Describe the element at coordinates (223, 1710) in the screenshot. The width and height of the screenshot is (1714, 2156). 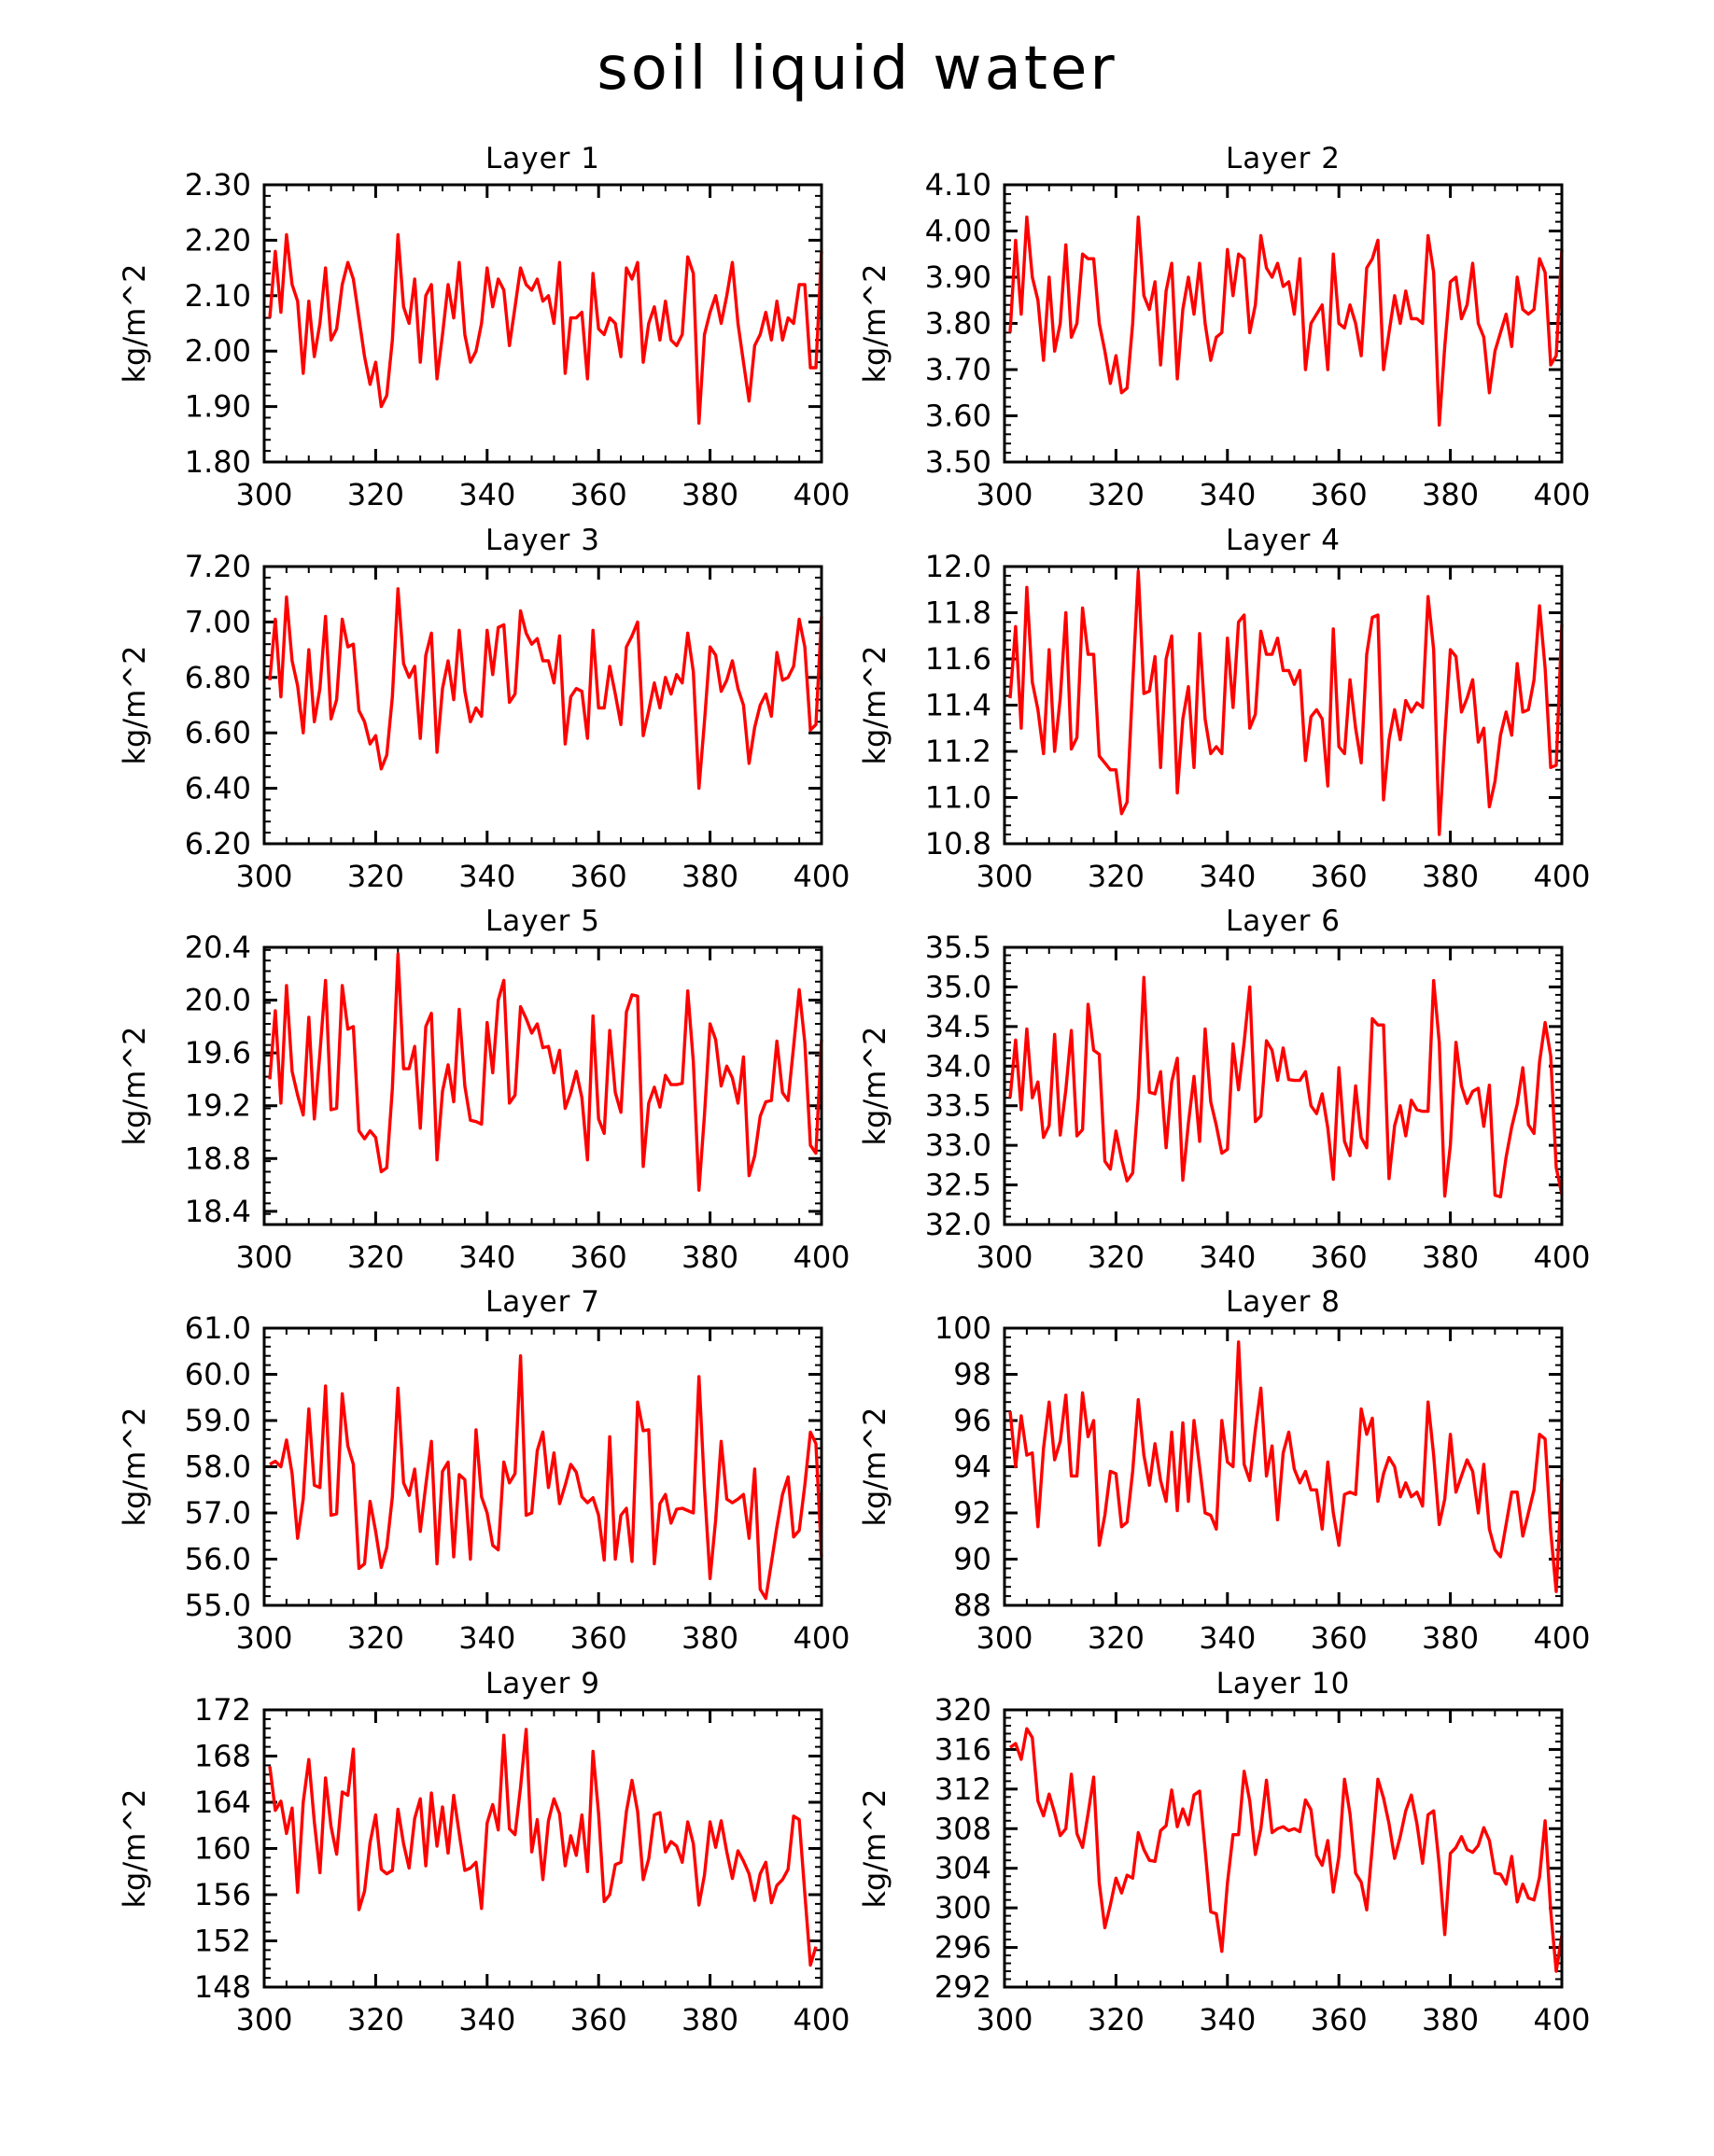
I see `y-tick-label: 172` at that location.